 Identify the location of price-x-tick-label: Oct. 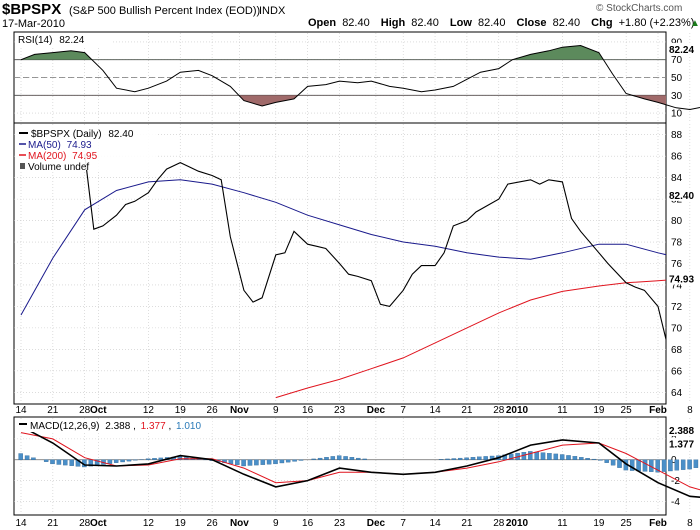
(98, 410).